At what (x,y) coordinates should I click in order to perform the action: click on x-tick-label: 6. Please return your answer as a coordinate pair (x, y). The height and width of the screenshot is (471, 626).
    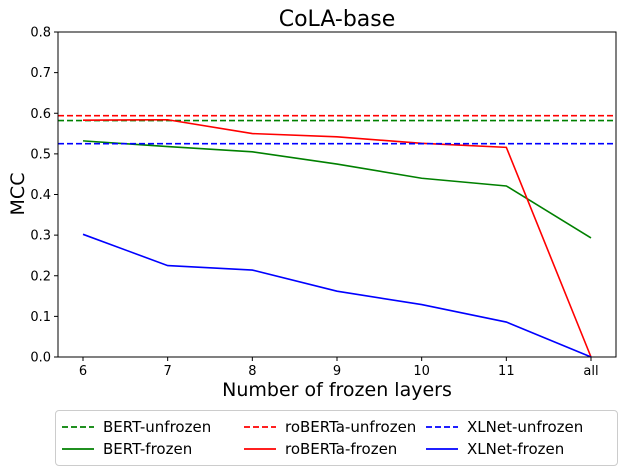
    Looking at the image, I should click on (83, 371).